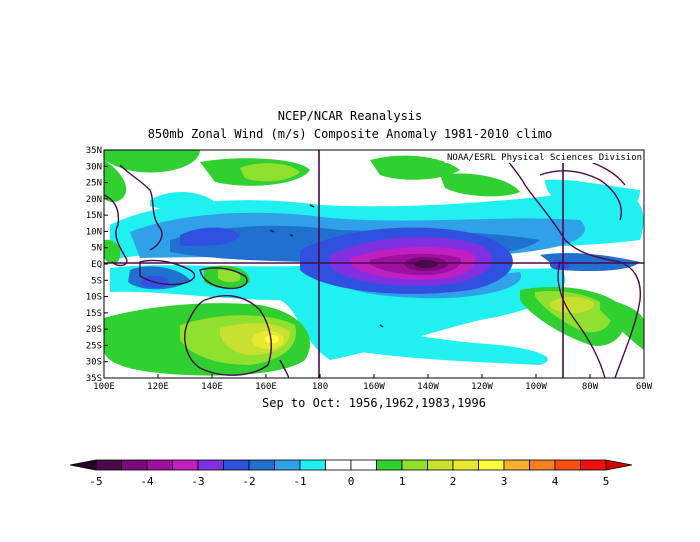 The image size is (700, 542). What do you see at coordinates (402, 481) in the screenshot?
I see `colorbar-label: 1` at bounding box center [402, 481].